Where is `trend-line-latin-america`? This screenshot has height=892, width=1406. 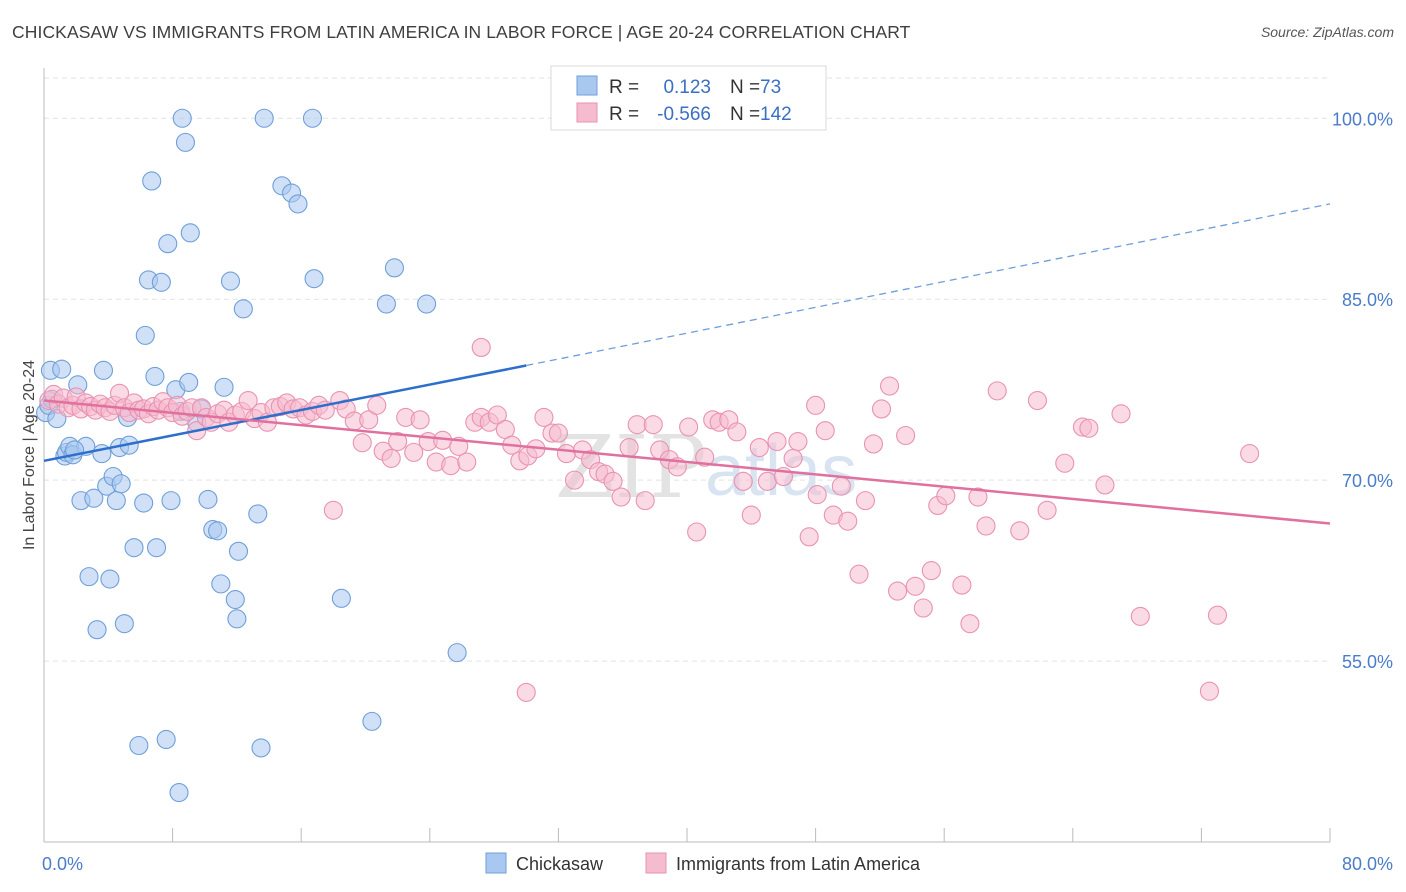
trend-line-latin-america is located at coordinates (687, 462).